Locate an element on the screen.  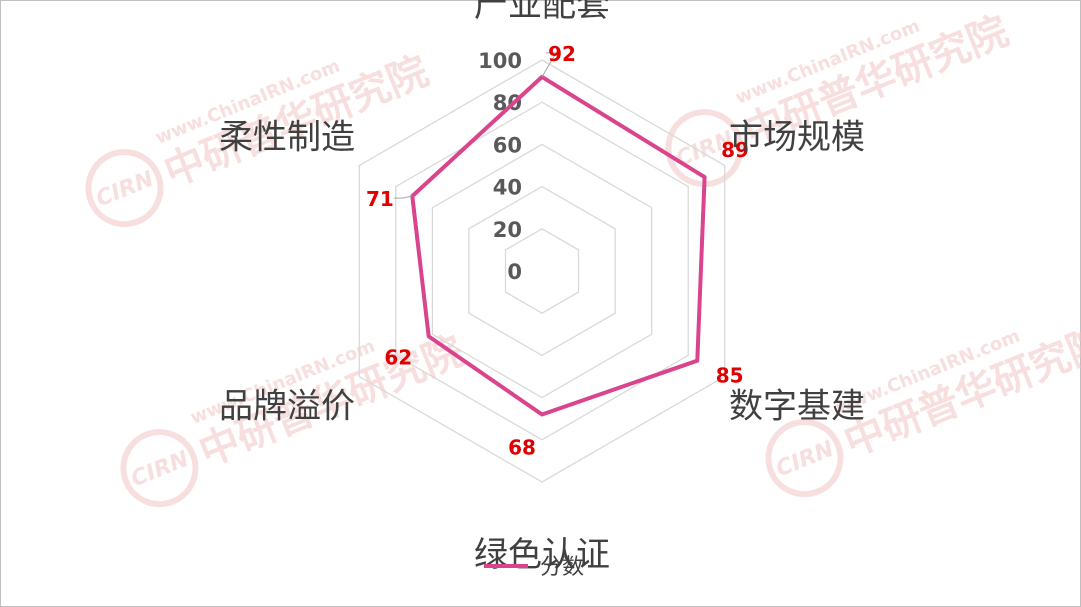
grid-ring is located at coordinates (542, 271).